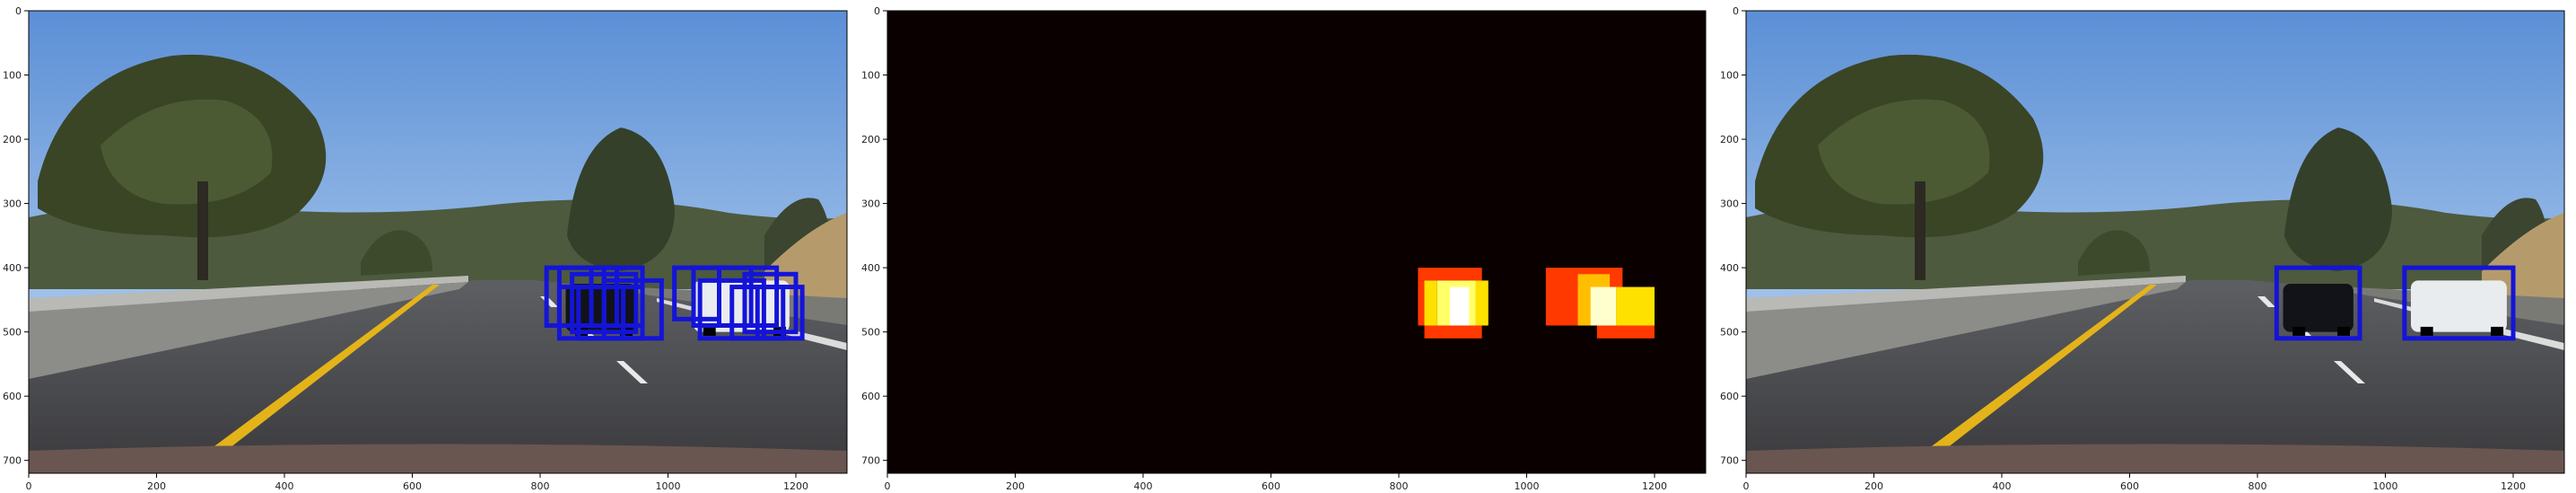 This screenshot has width=2576, height=493. Describe the element at coordinates (2395, 308) in the screenshot. I see `car-silhouettes` at that location.